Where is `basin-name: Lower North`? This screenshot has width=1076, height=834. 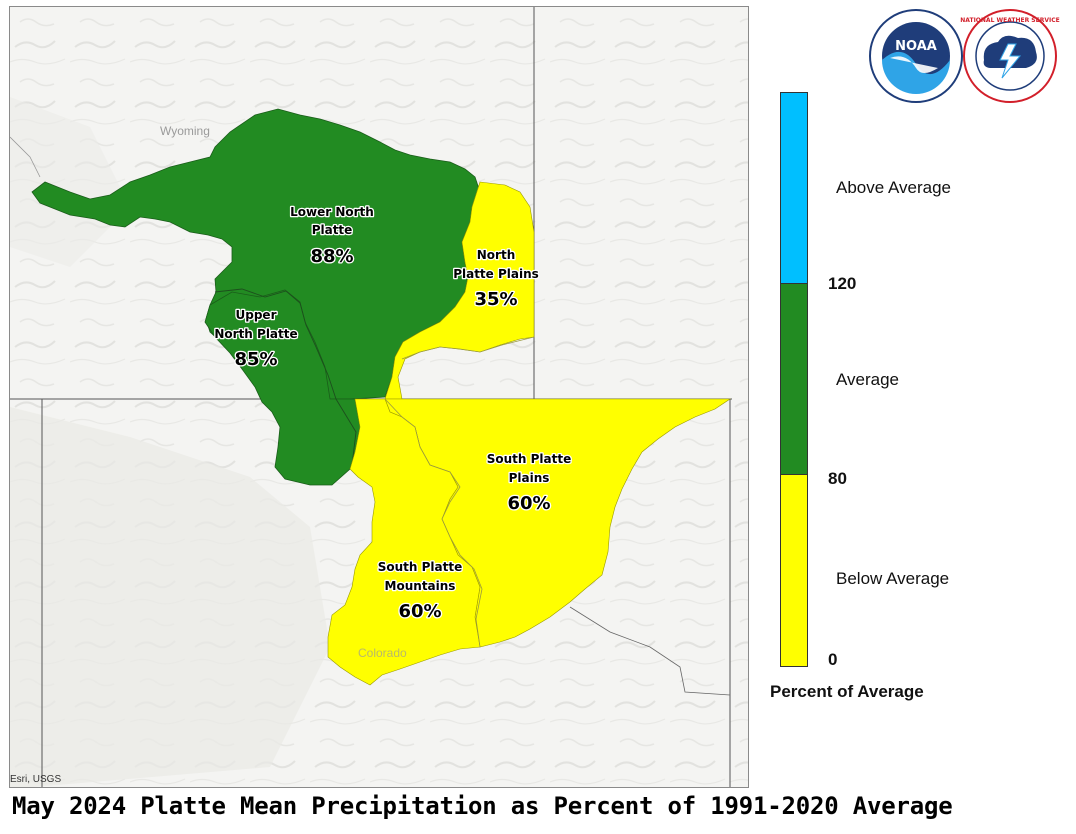 basin-name: Lower North is located at coordinates (332, 212).